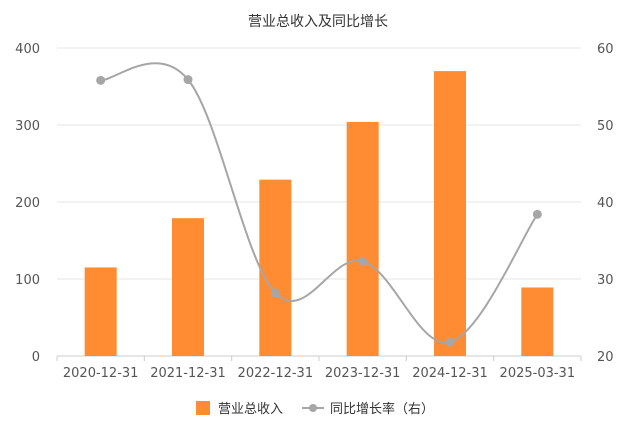  What do you see at coordinates (188, 373) in the screenshot?
I see `x-tick-label: 2021-12-31` at bounding box center [188, 373].